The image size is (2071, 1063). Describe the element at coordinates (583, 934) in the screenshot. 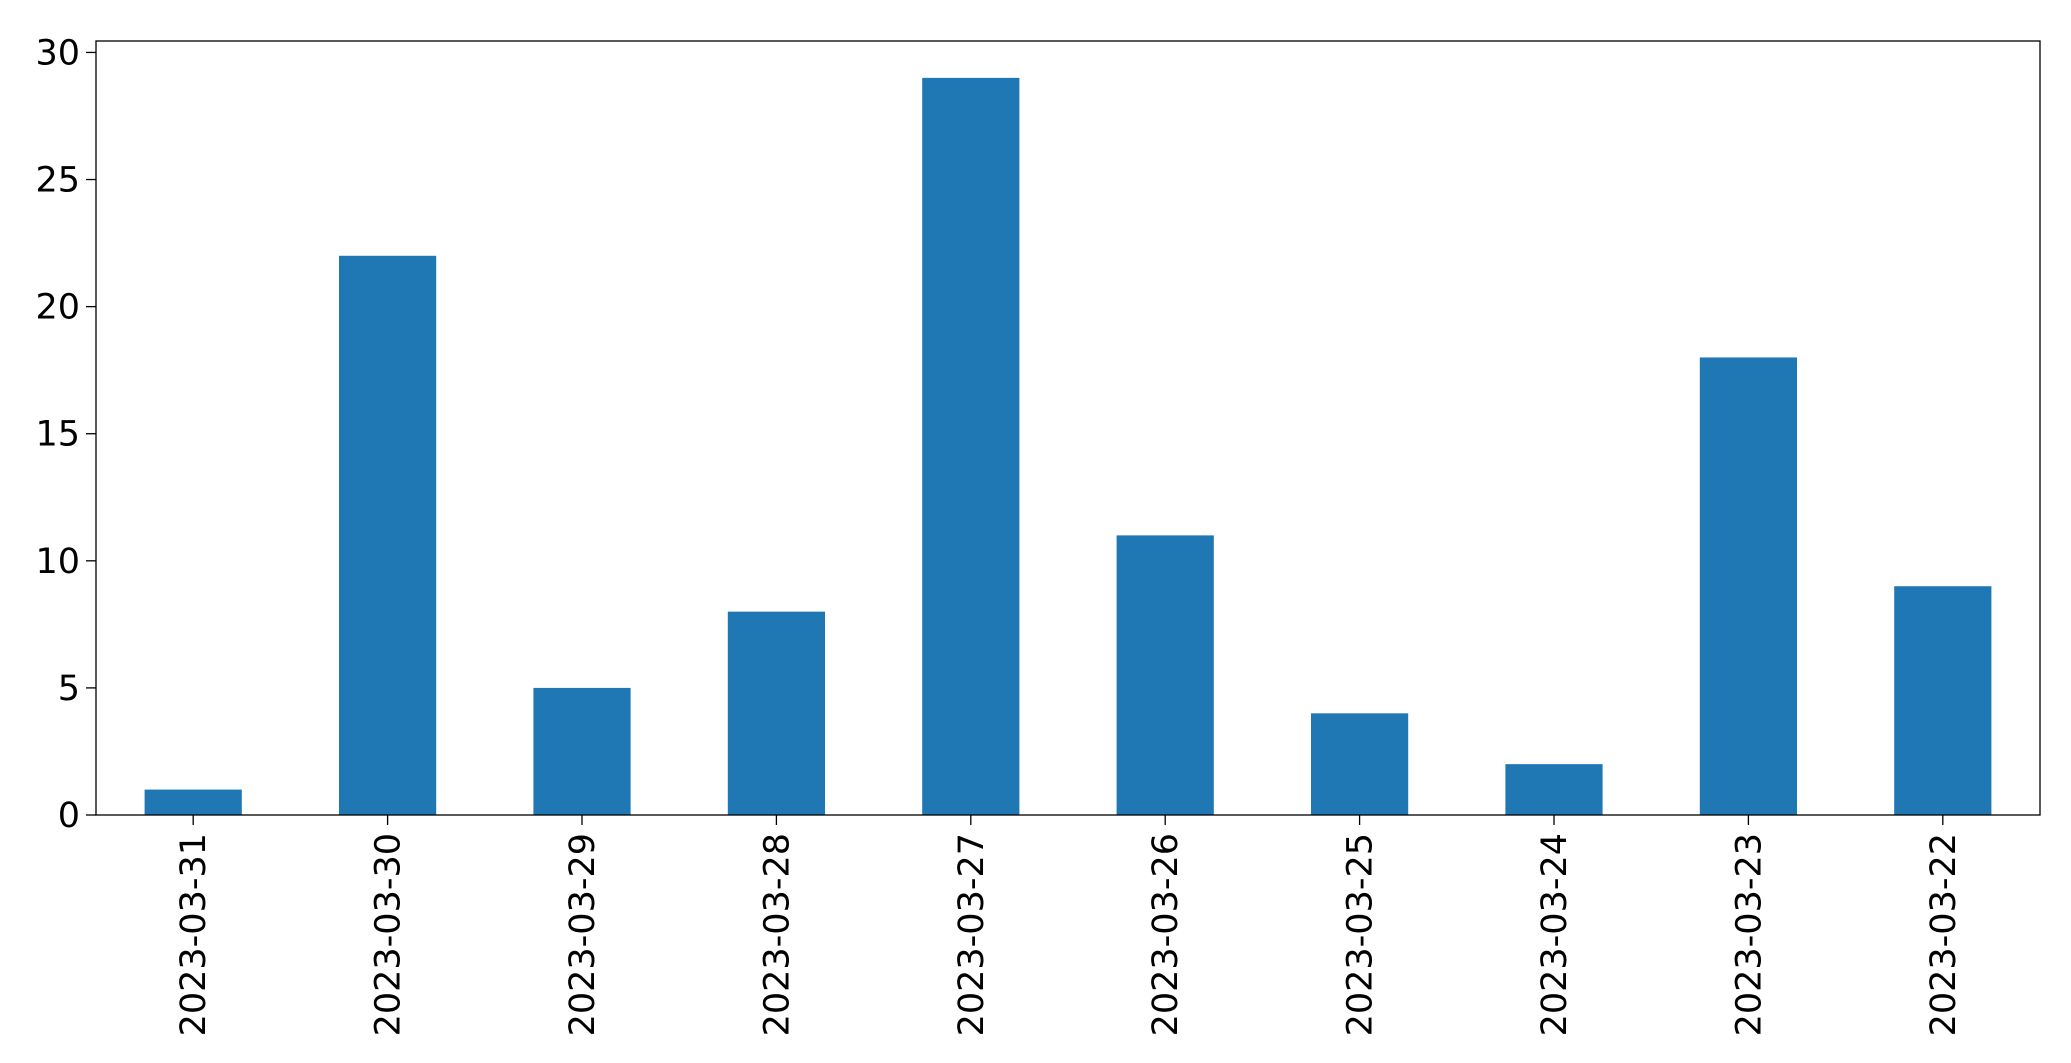

I see `x-tick-label: 2023-03-29` at that location.